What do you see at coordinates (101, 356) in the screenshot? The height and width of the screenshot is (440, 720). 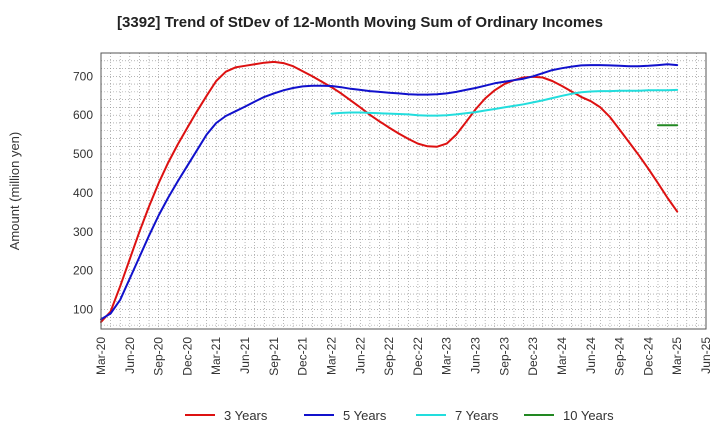 I see `x-tick-label: Mar-20` at bounding box center [101, 356].